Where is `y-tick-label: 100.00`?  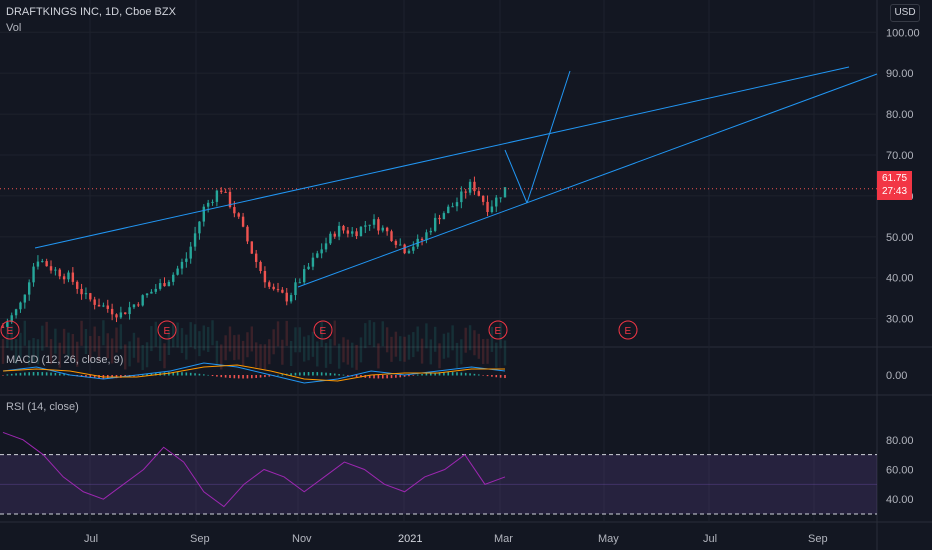
y-tick-label: 100.00 is located at coordinates (903, 33).